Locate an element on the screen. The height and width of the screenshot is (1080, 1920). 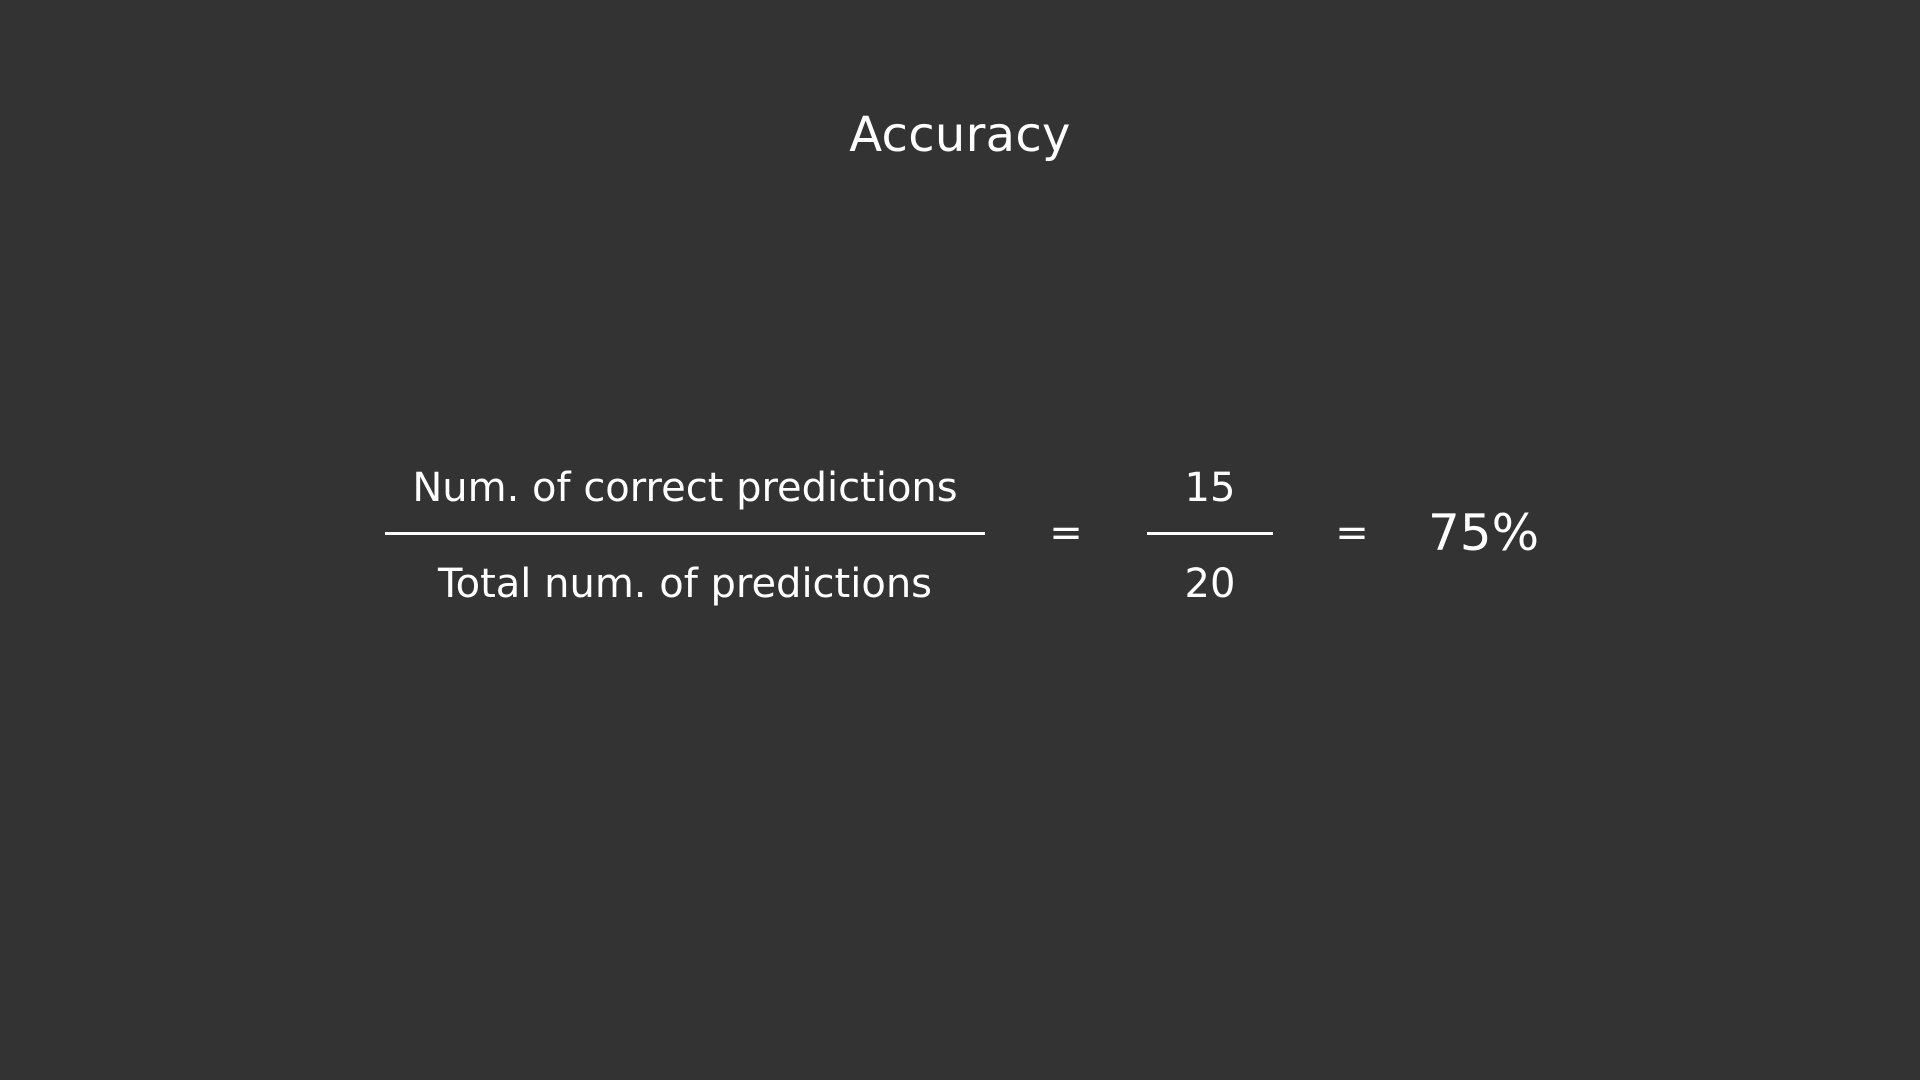
equals-sign-1: = is located at coordinates (1066, 533).